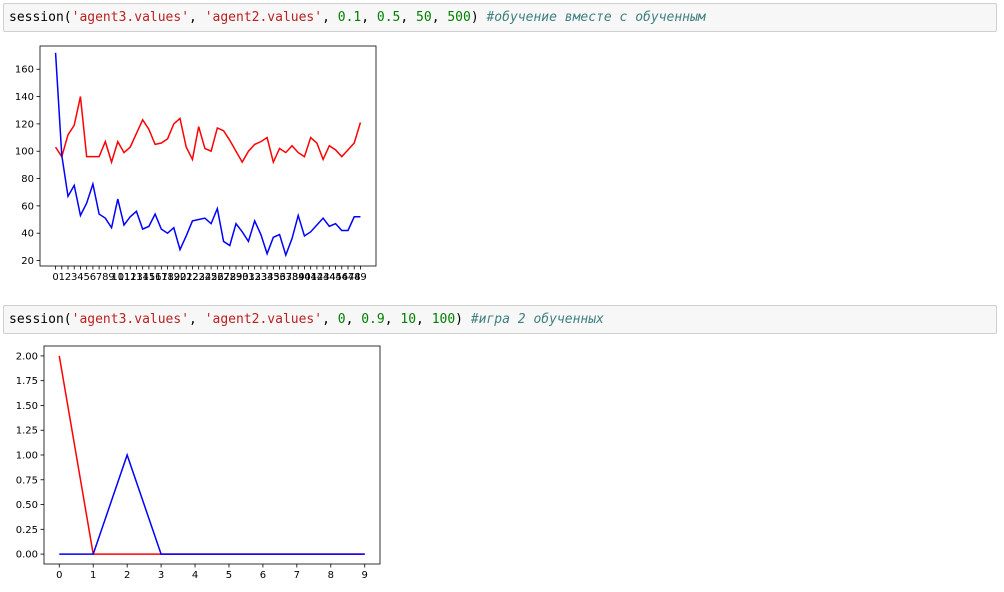 The width and height of the screenshot is (1004, 592). I want to click on x-tick-label: 36, so click(279, 277).